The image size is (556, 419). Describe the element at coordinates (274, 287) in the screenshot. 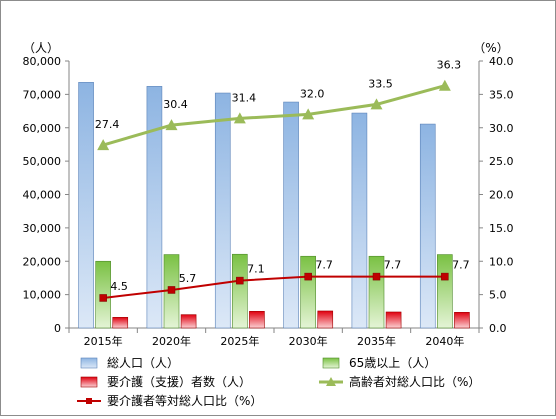

I see `line-care-ratio` at that location.